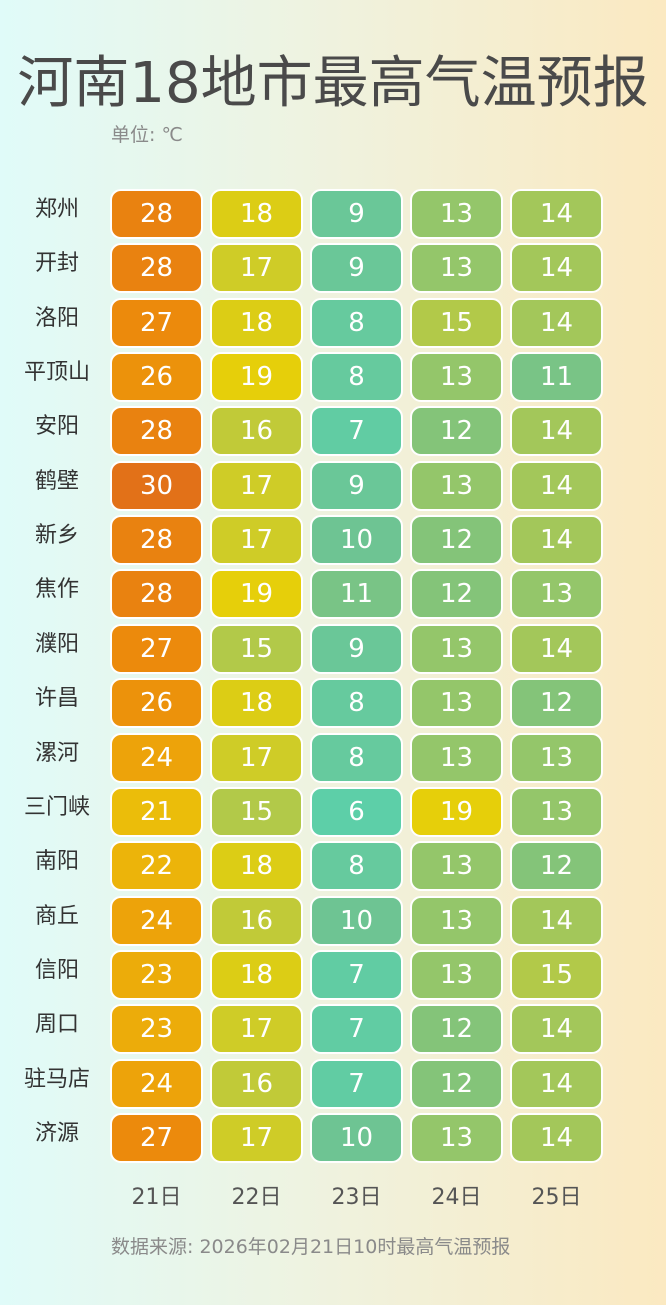 This screenshot has width=666, height=1305. What do you see at coordinates (56, 209) in the screenshot?
I see `city-label: 郑州` at bounding box center [56, 209].